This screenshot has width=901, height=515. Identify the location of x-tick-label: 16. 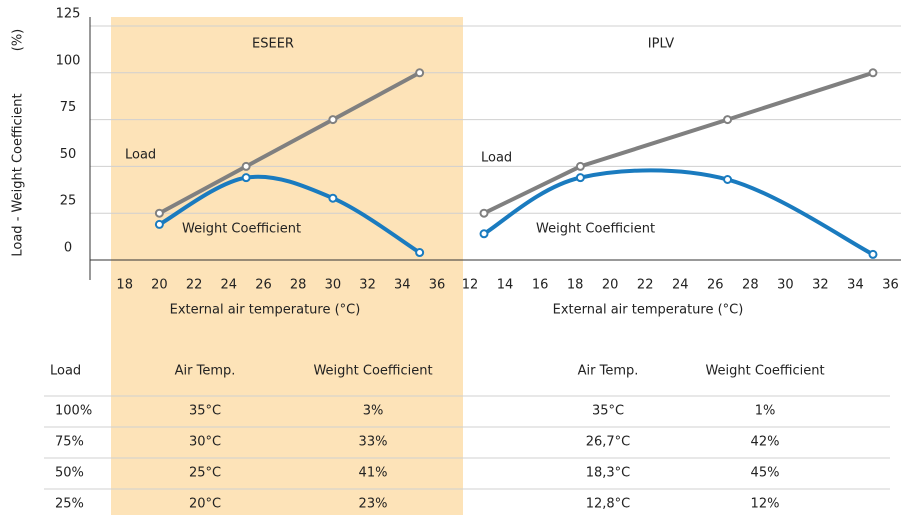
(540, 285).